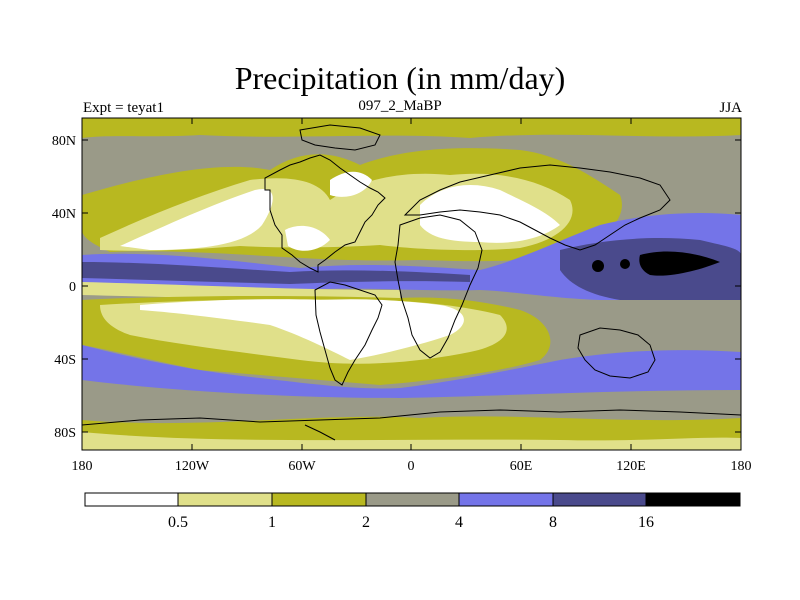 The width and height of the screenshot is (800, 600). What do you see at coordinates (272, 522) in the screenshot?
I see `legend-label-1: 1` at bounding box center [272, 522].